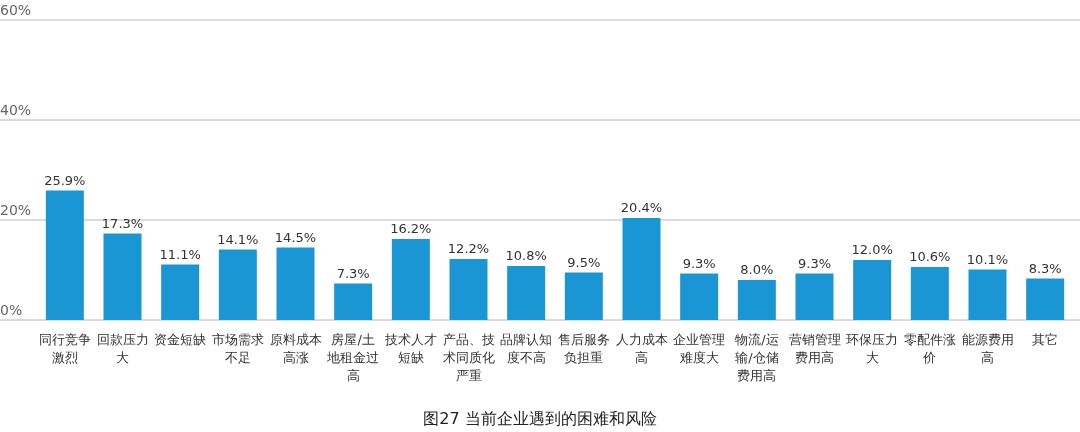  What do you see at coordinates (237, 348) in the screenshot?
I see `x-tick-label: 市场需求不足` at bounding box center [237, 348].